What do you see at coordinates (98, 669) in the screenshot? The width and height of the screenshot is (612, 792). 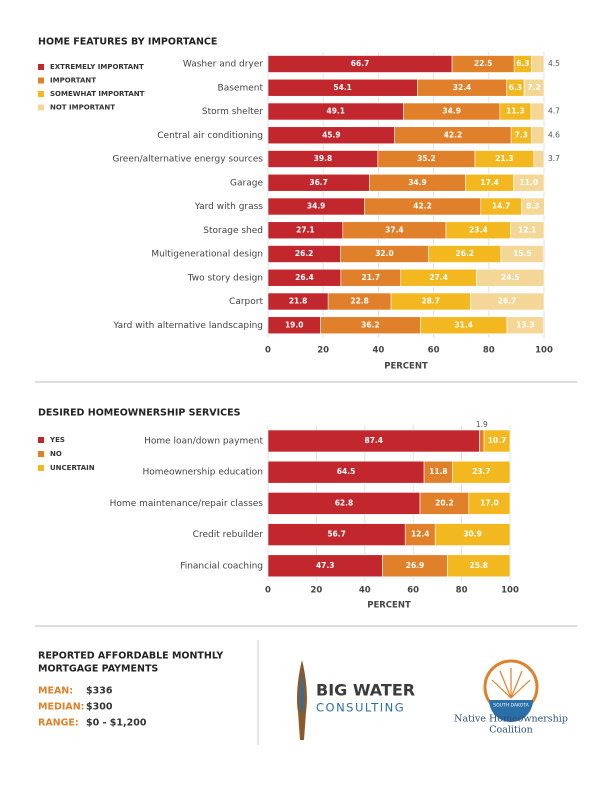 I see `section-title: MORTGAGE PAYMENTS` at bounding box center [98, 669].